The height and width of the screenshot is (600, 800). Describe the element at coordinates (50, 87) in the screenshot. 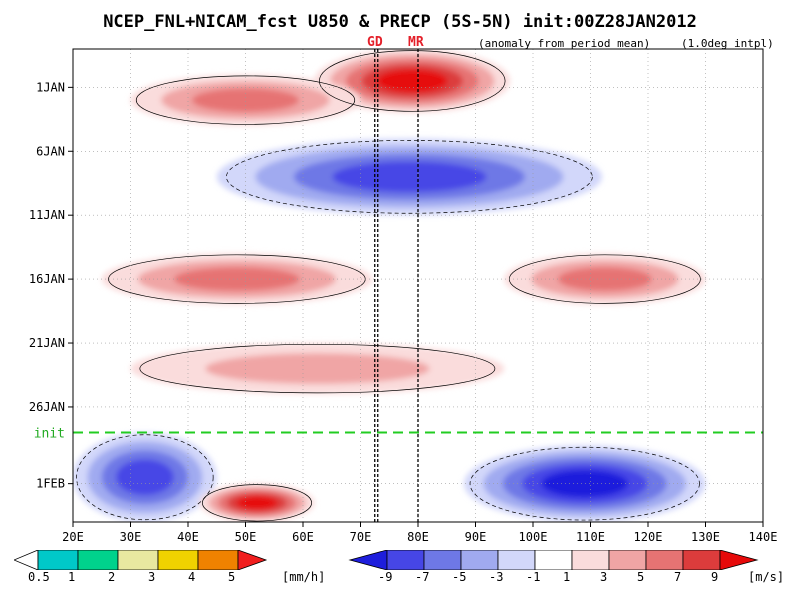

I see `y-tick-label: 1JAN` at that location.